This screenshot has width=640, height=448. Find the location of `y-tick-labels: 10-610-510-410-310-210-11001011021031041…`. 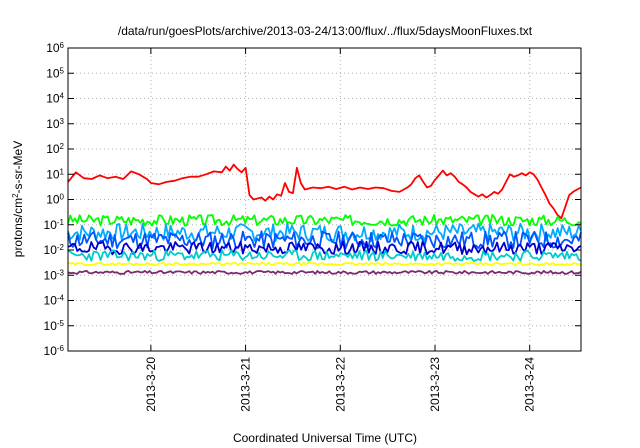

y-tick-labels: 10-610-510-410-310-210-11001011021031041… is located at coordinates (54, 200).